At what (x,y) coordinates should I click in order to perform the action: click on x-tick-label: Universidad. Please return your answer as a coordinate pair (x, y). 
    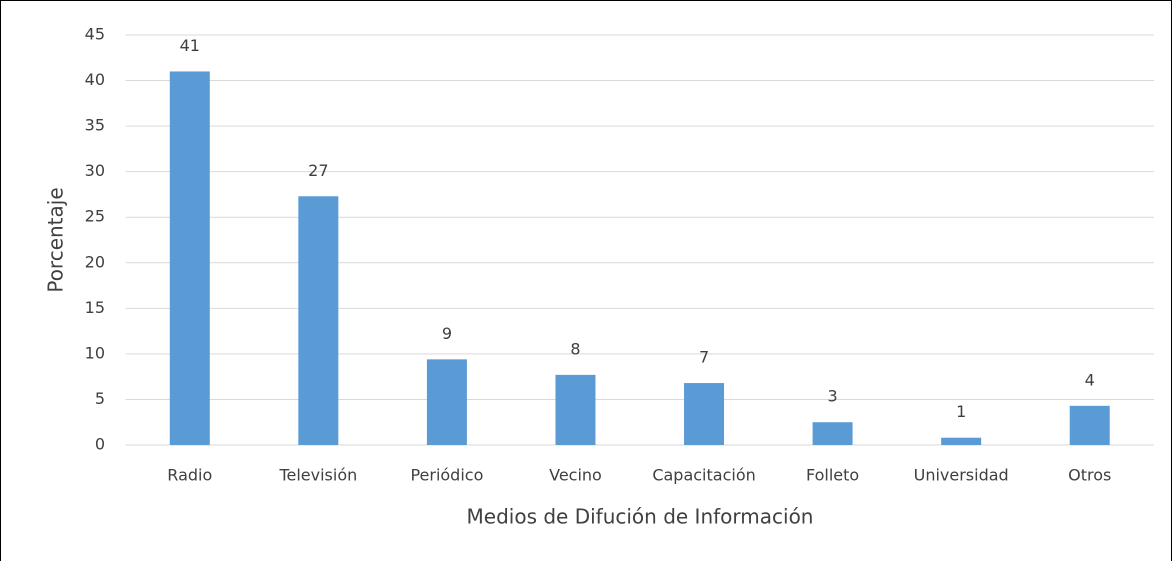
    Looking at the image, I should click on (961, 475).